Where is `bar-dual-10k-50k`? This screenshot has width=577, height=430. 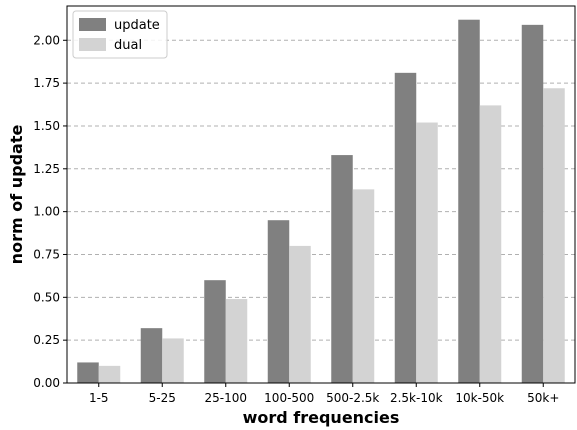
bar-dual-10k-50k is located at coordinates (490, 244).